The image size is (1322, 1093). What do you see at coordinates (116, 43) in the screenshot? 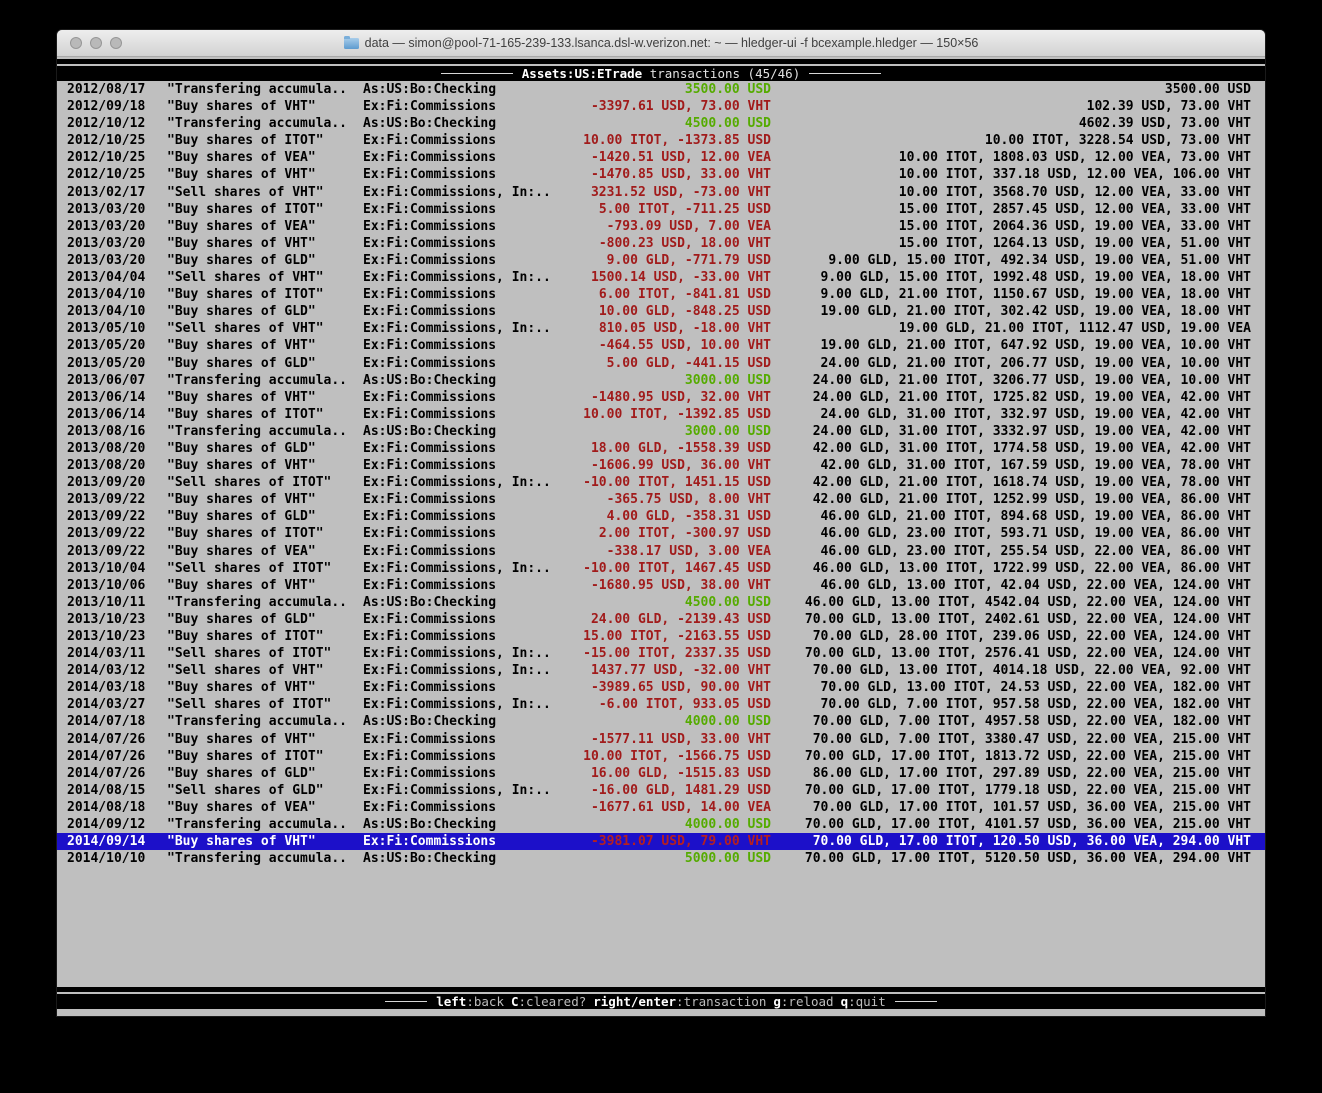
I see `zoom-button` at bounding box center [116, 43].